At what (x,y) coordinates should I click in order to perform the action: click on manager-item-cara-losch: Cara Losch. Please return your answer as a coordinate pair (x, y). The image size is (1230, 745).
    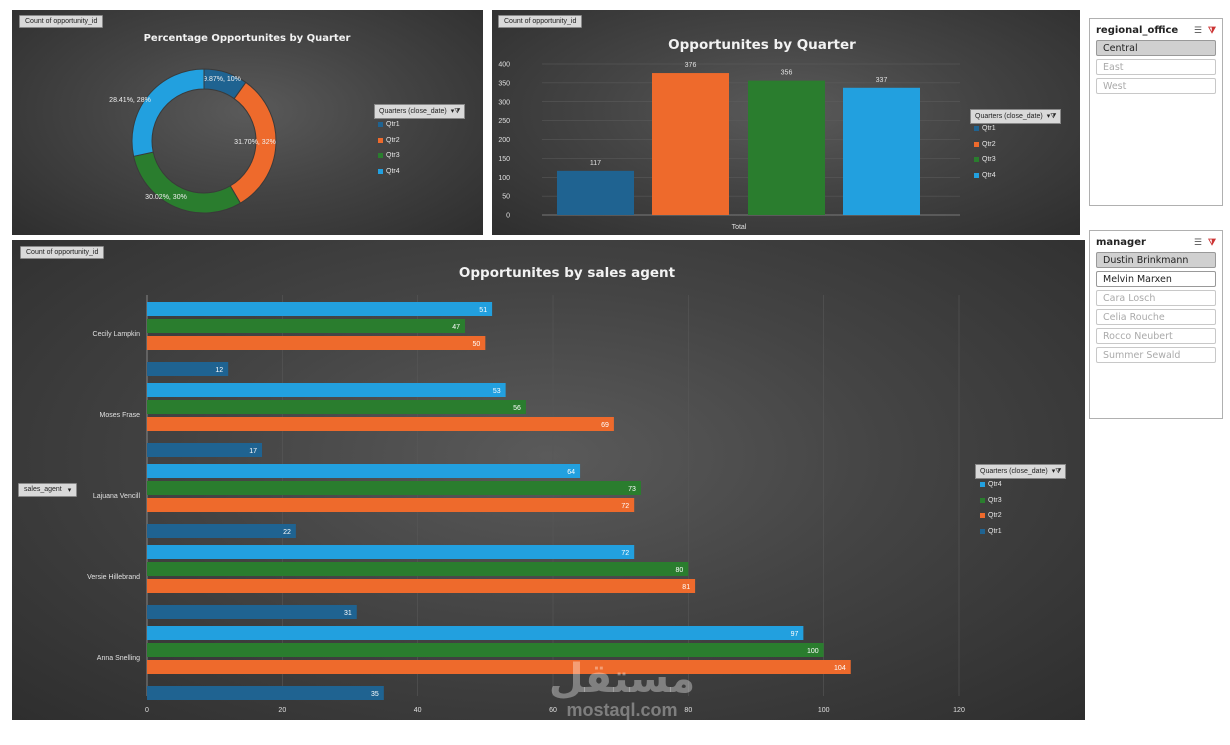
    Looking at the image, I should click on (1156, 298).